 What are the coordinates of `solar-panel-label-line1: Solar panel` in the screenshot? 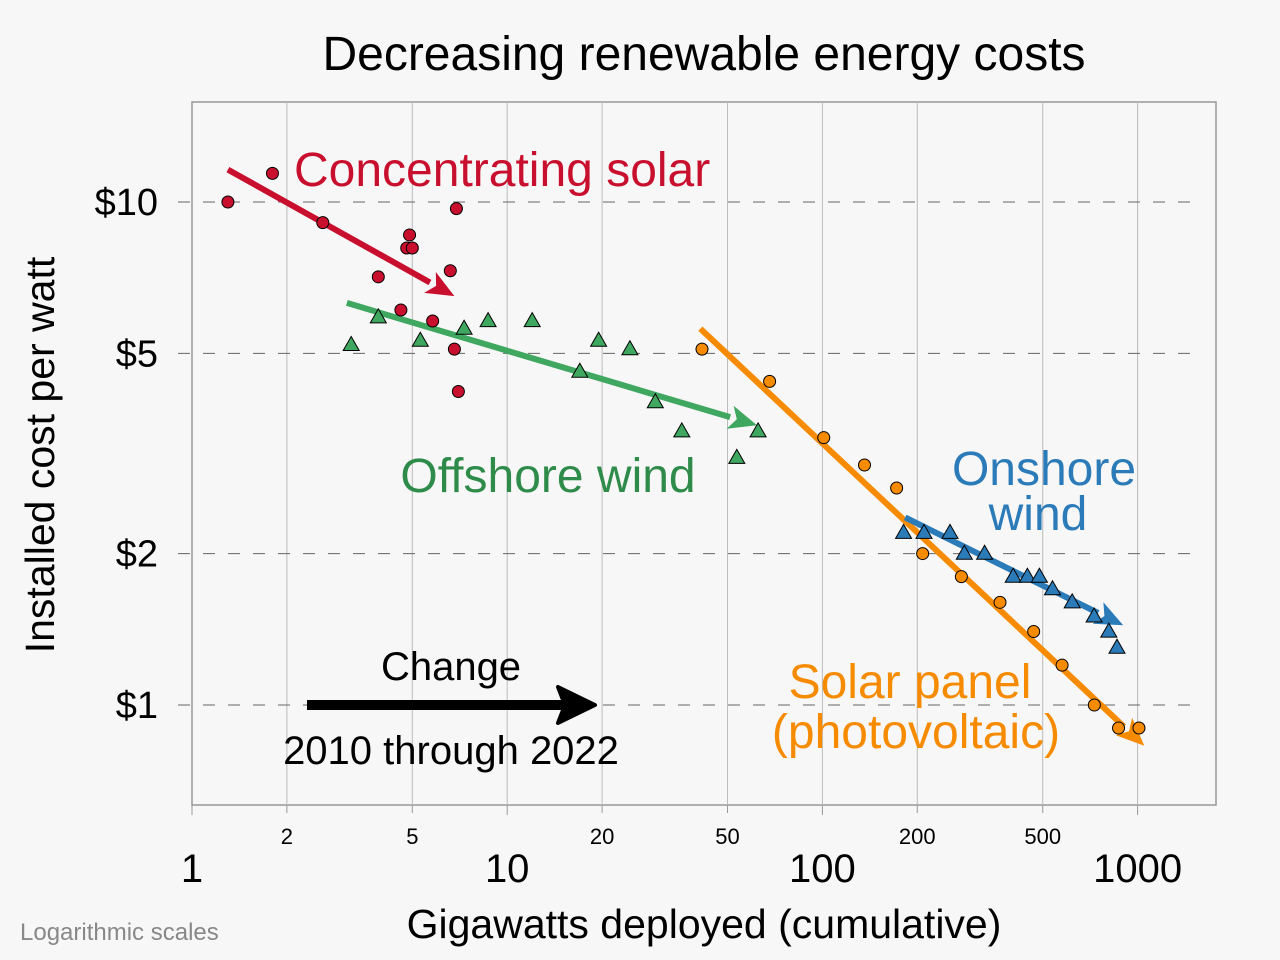 It's located at (910, 682).